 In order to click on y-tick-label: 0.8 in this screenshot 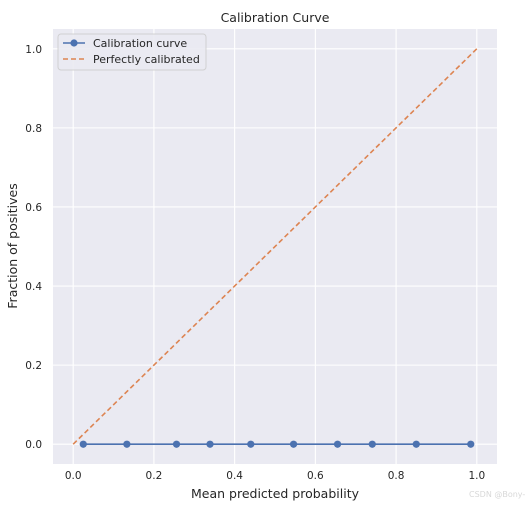, I will do `click(33, 129)`.